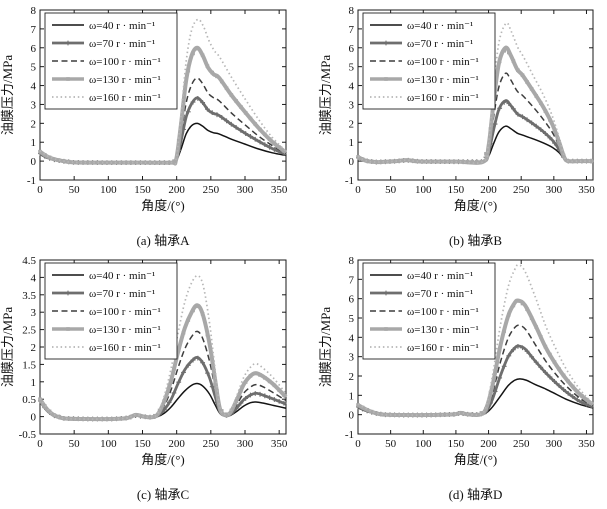  I want to click on legend-label-w130: ω=130 r · min⁻¹, so click(125, 80).